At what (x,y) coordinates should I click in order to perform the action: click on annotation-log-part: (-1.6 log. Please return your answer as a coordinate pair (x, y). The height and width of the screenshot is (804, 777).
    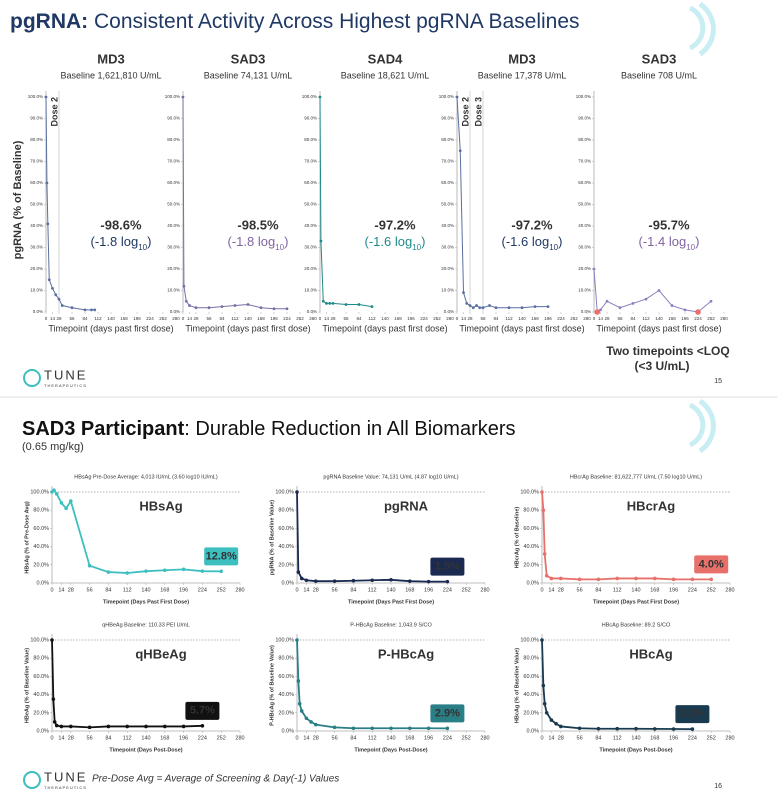
    Looking at the image, I should click on (389, 241).